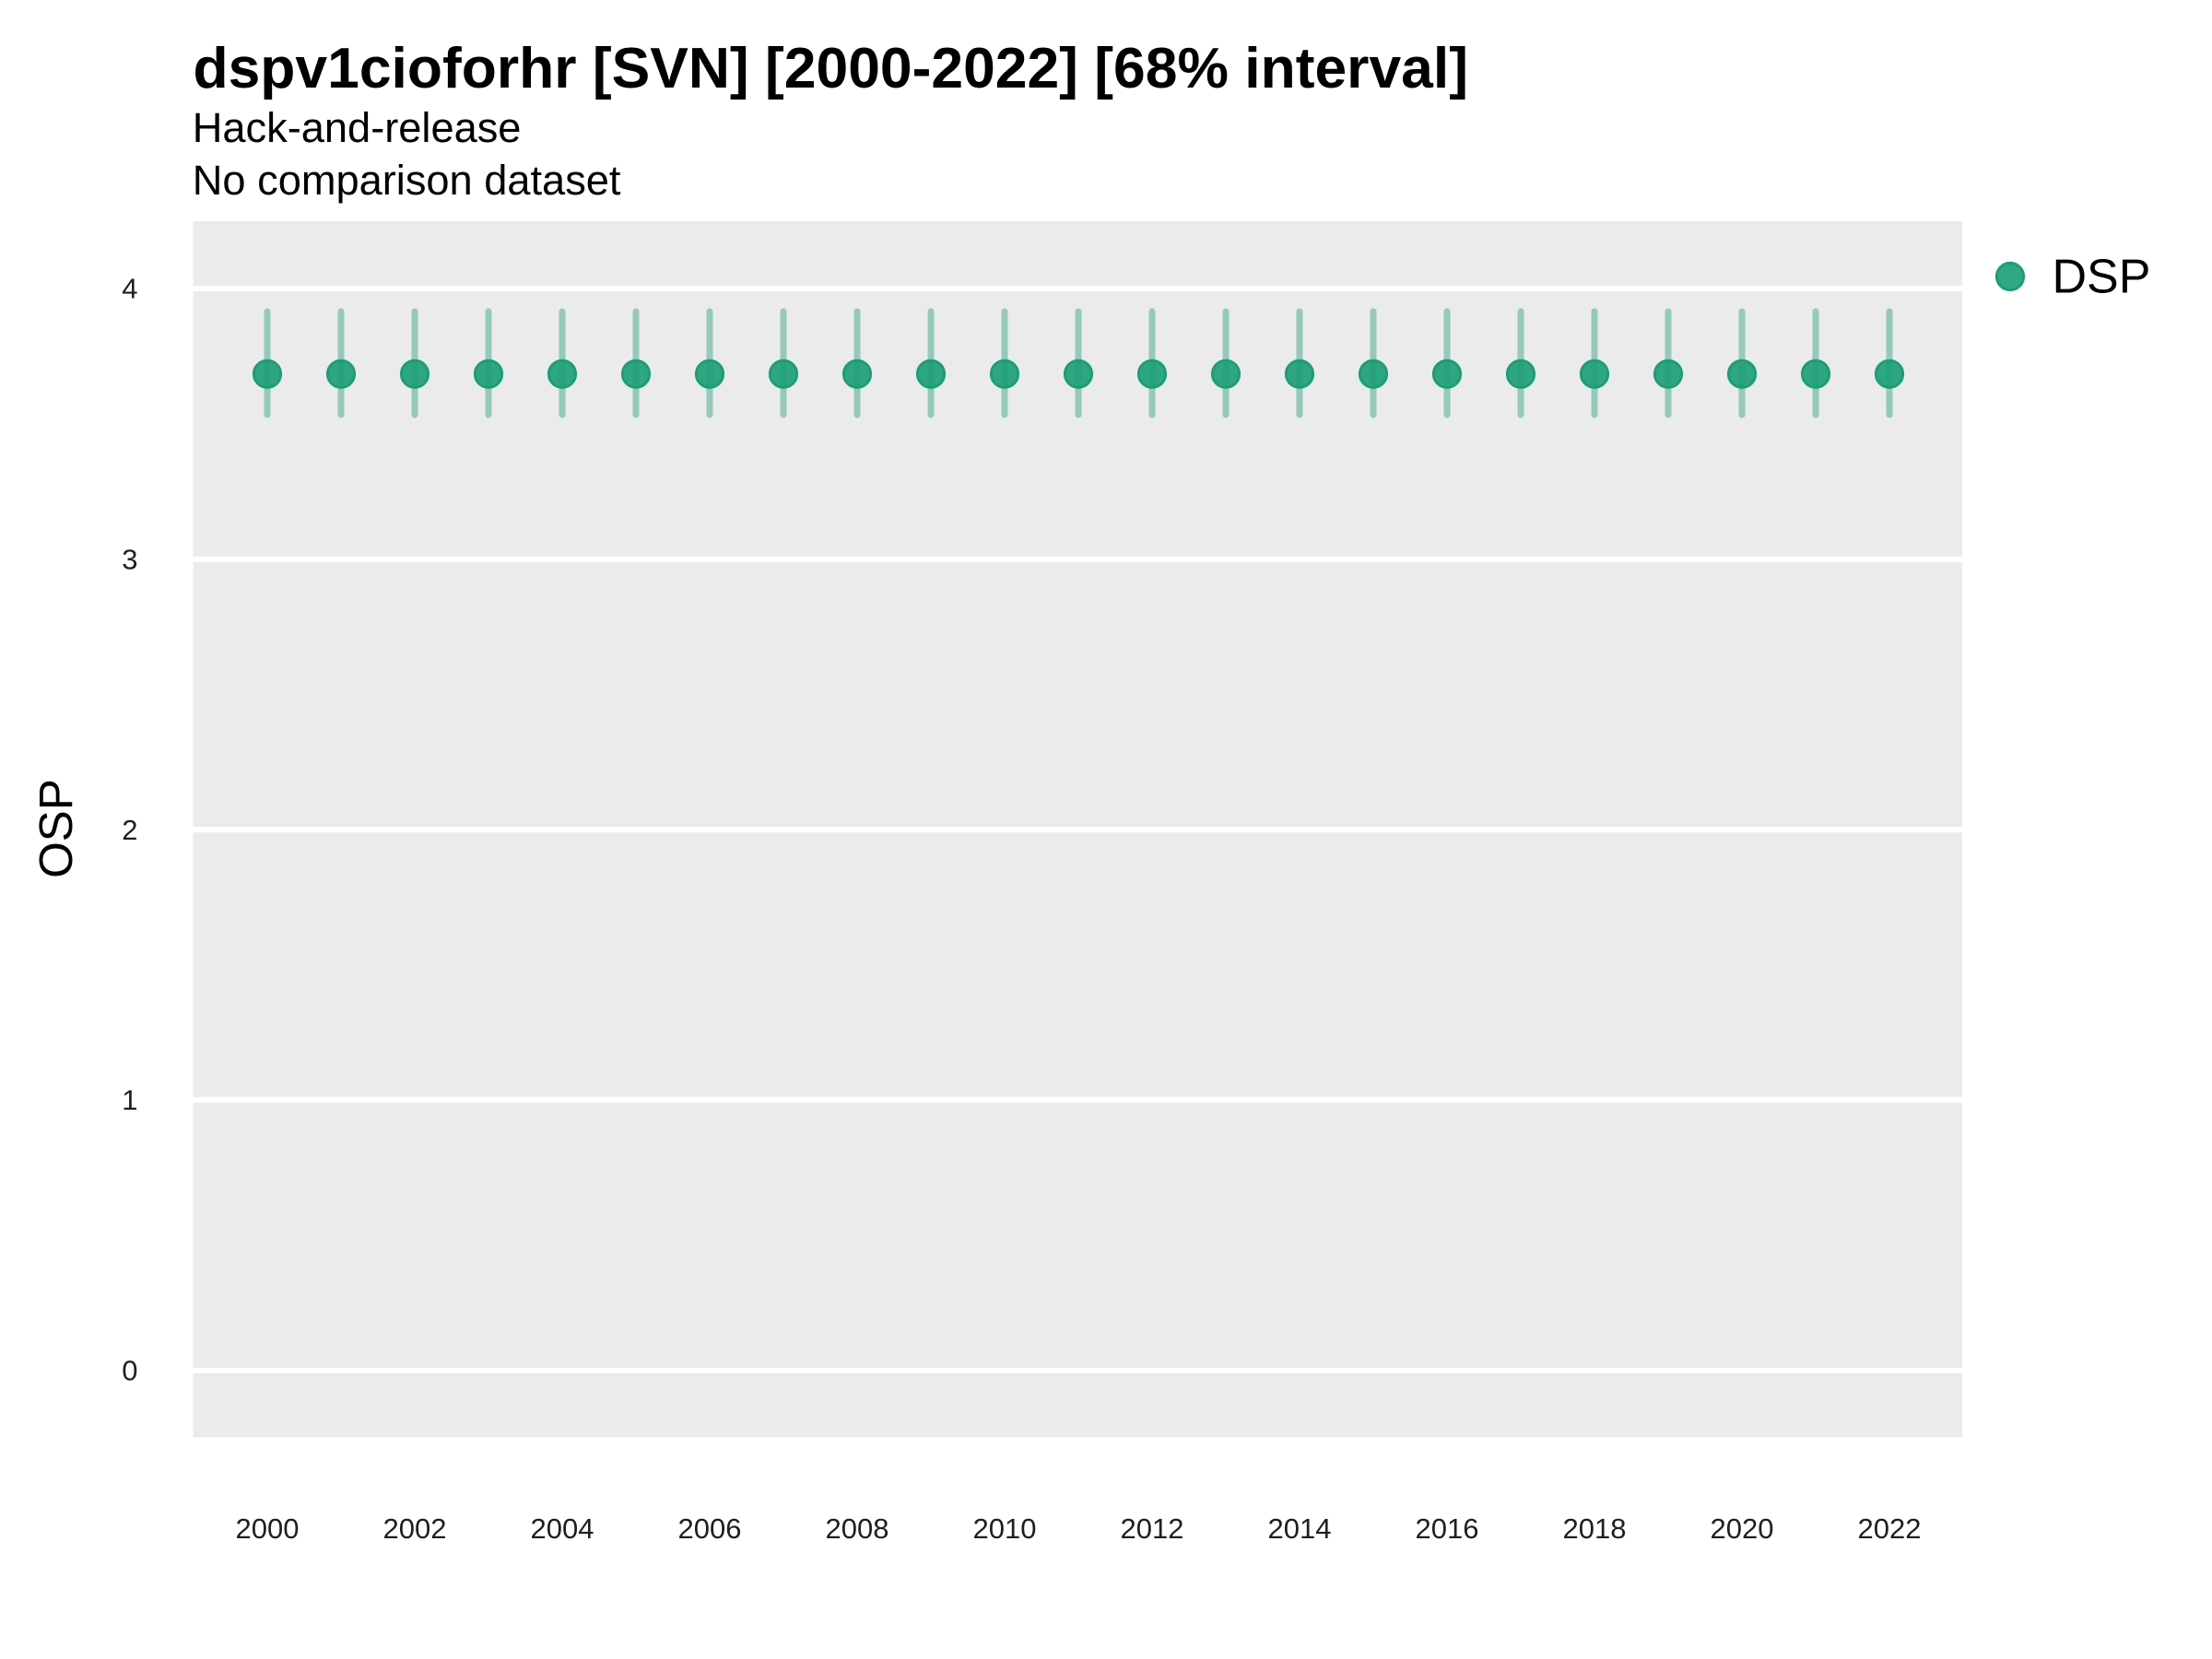 The image size is (2212, 1659). I want to click on svg-text: No comparison dataset, so click(407, 180).